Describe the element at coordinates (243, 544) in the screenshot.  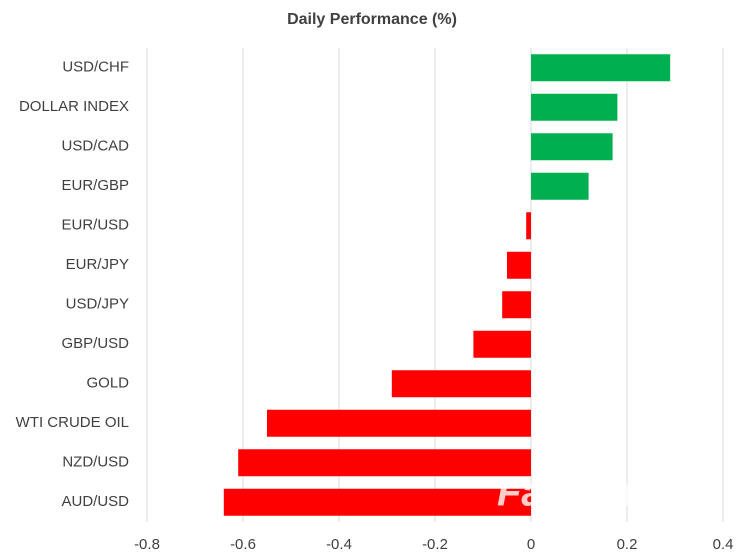
I see `x-tick-label: -0.6` at that location.